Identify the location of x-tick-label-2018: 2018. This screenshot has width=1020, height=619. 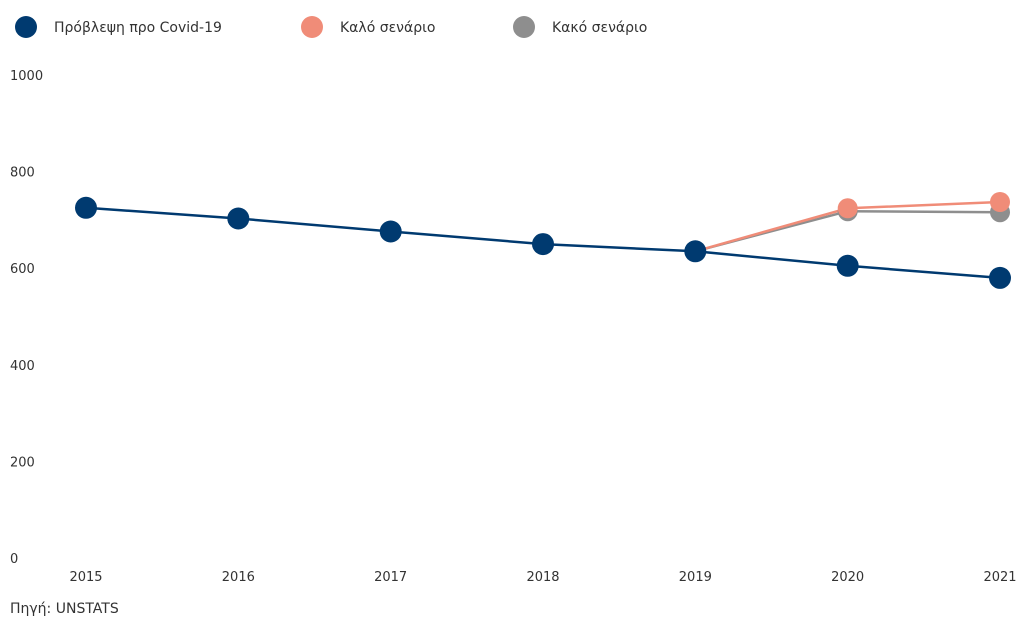
(542, 577).